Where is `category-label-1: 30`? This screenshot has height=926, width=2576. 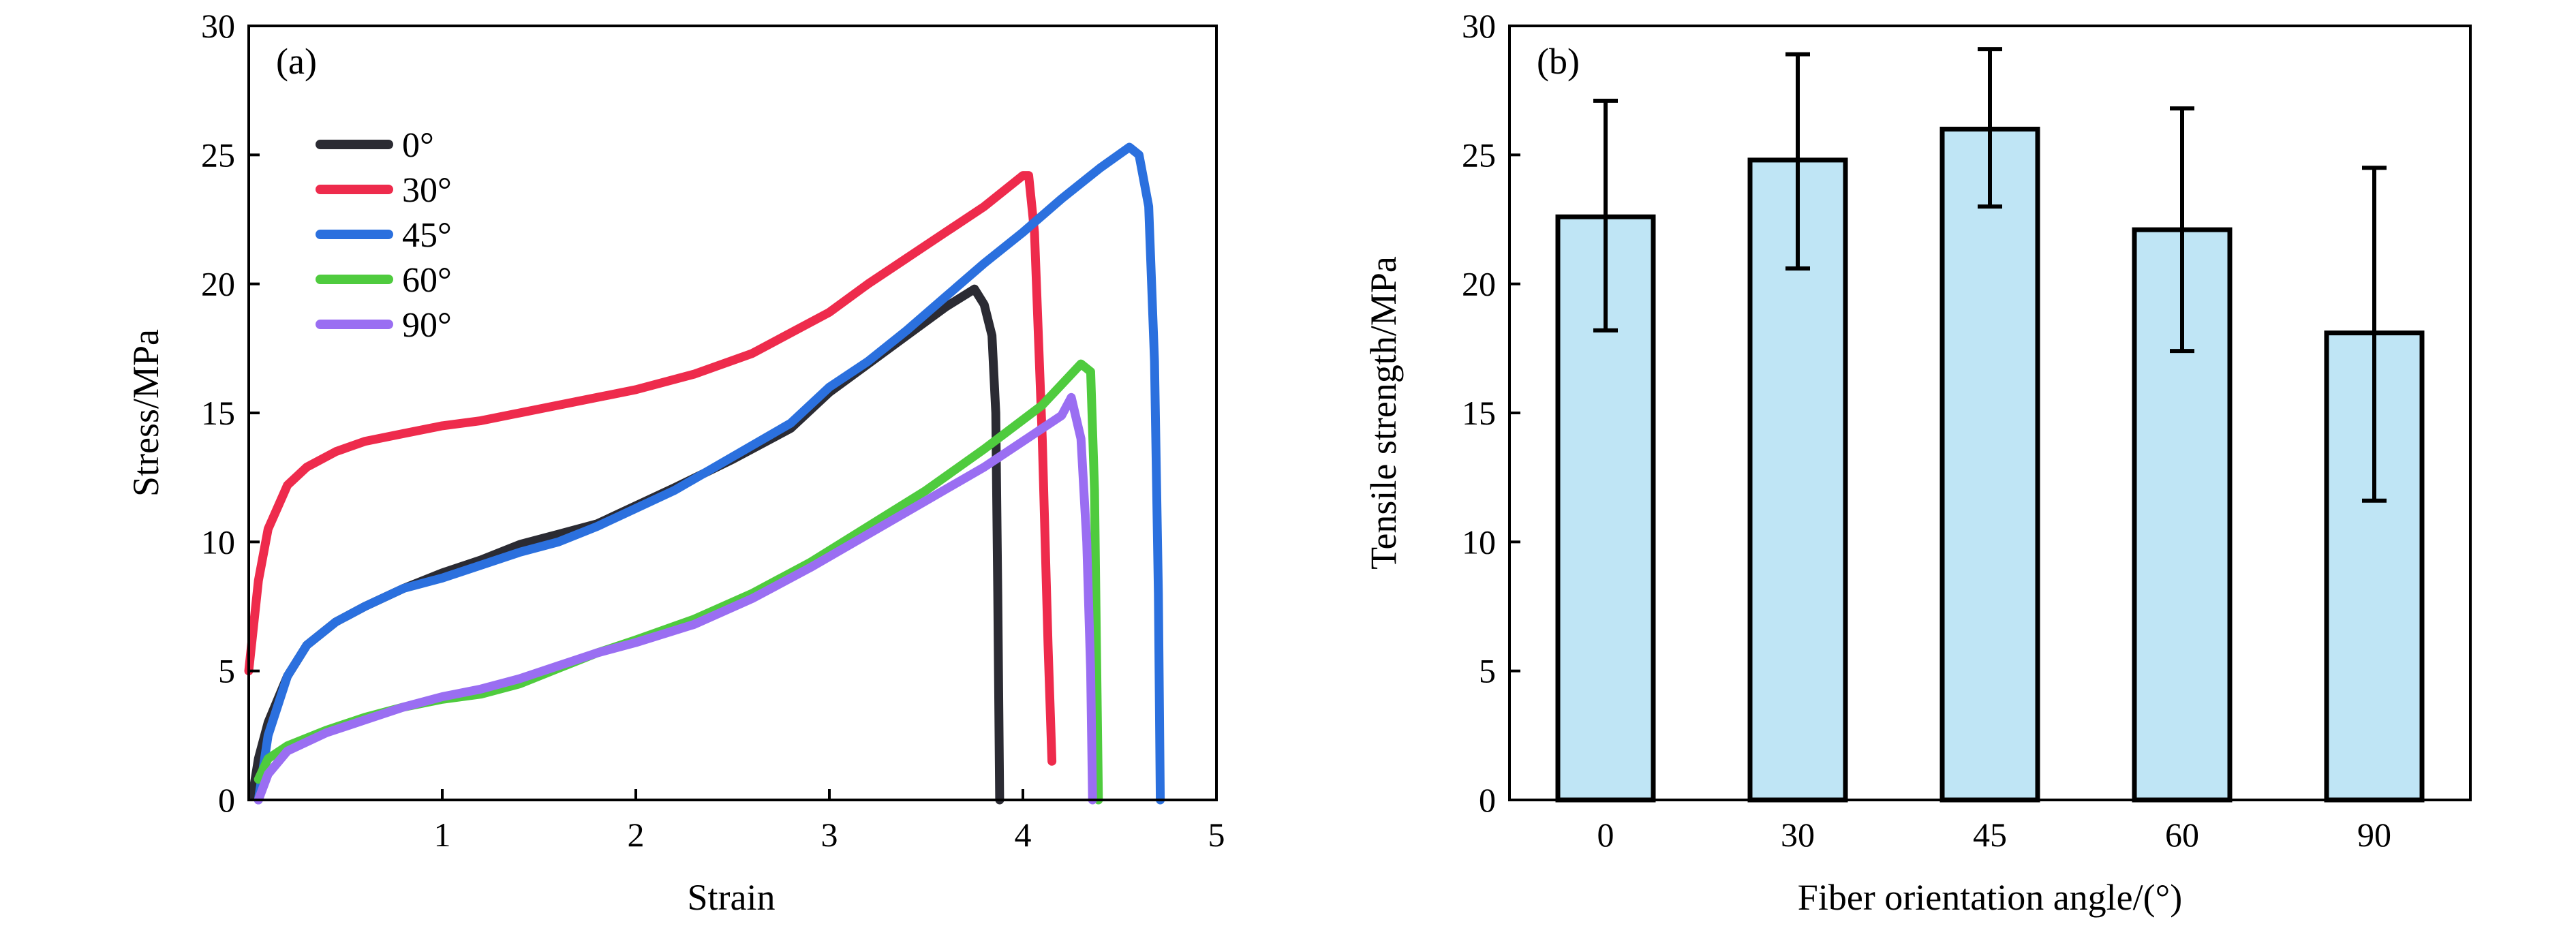
category-label-1: 30 is located at coordinates (1798, 835).